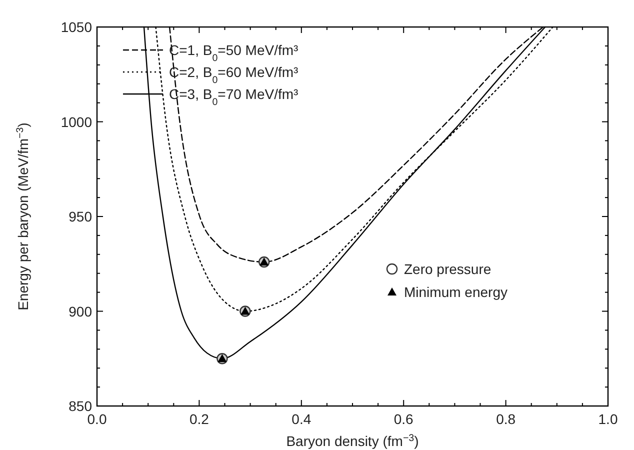 The height and width of the screenshot is (450, 634). I want to click on legend-label: C=2, B$_{0}$=60 MeV/fm³, so click(234, 75).